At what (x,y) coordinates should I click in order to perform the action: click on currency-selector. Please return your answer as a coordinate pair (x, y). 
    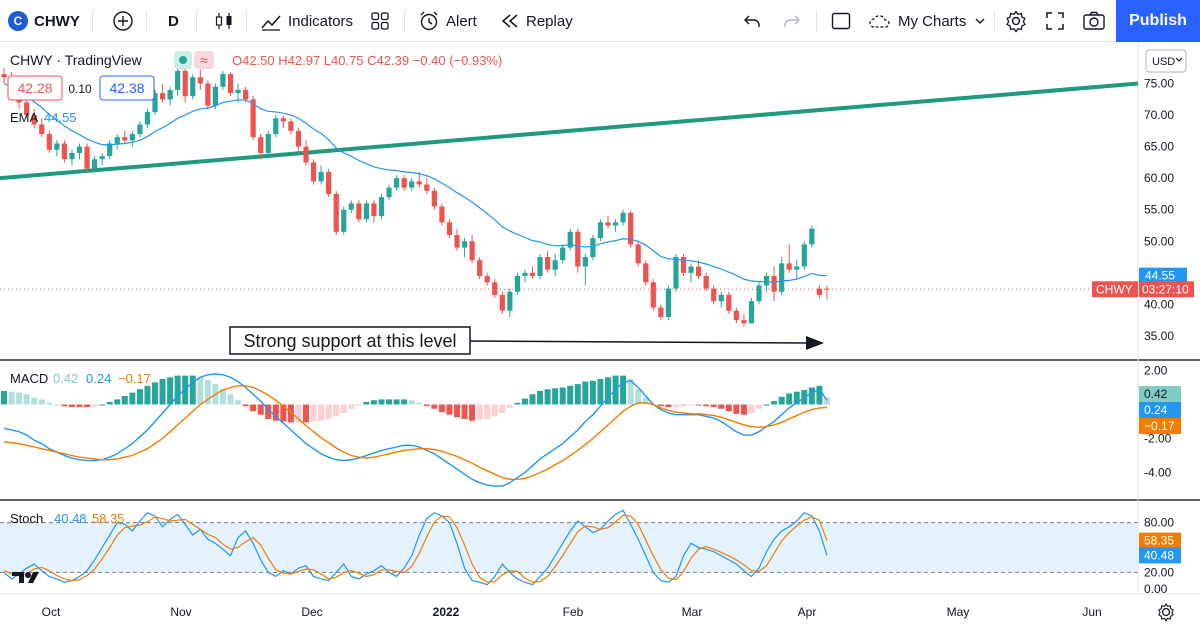
    Looking at the image, I should click on (1166, 61).